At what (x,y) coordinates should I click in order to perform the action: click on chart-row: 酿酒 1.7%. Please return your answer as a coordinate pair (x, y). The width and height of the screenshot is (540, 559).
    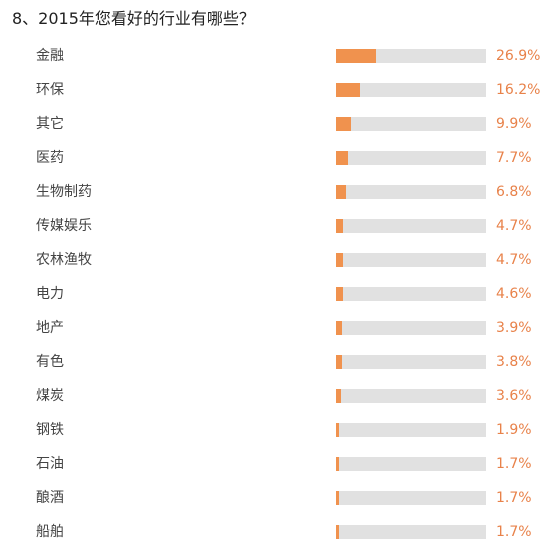
    Looking at the image, I should click on (270, 498).